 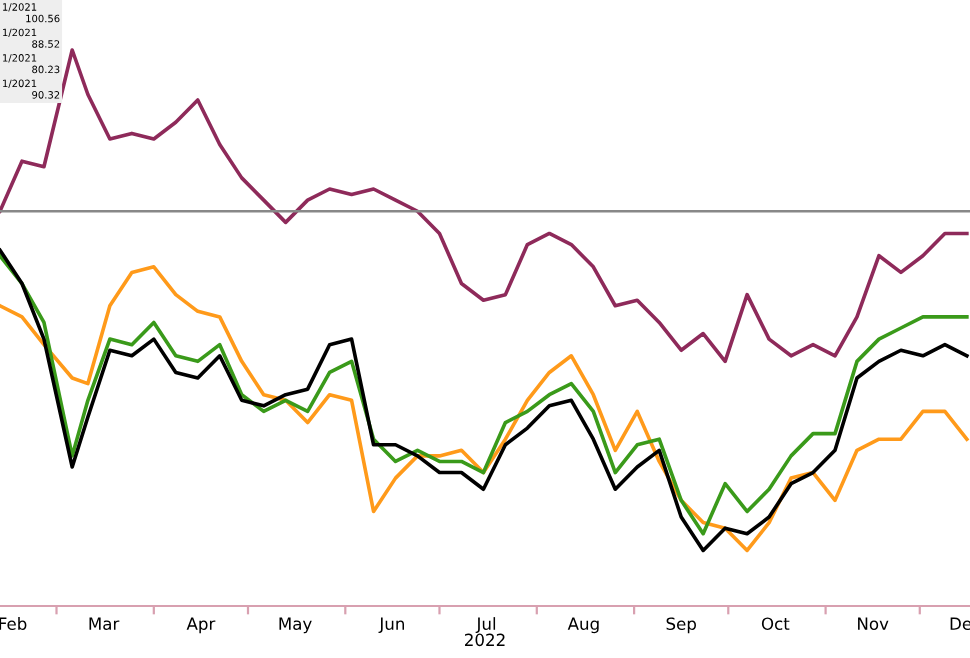 What do you see at coordinates (873, 624) in the screenshot?
I see `x-tick-label: Nov` at bounding box center [873, 624].